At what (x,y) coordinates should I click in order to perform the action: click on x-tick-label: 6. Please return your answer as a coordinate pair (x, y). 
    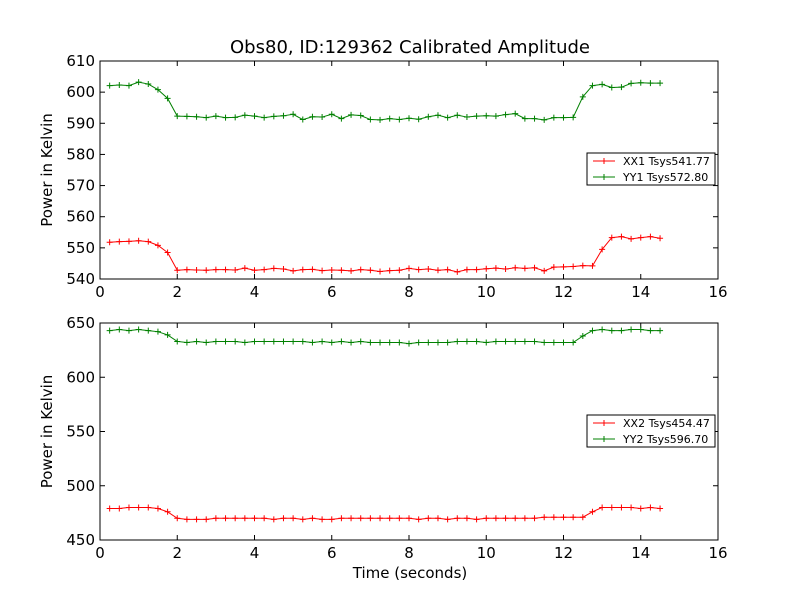
    Looking at the image, I should click on (332, 553).